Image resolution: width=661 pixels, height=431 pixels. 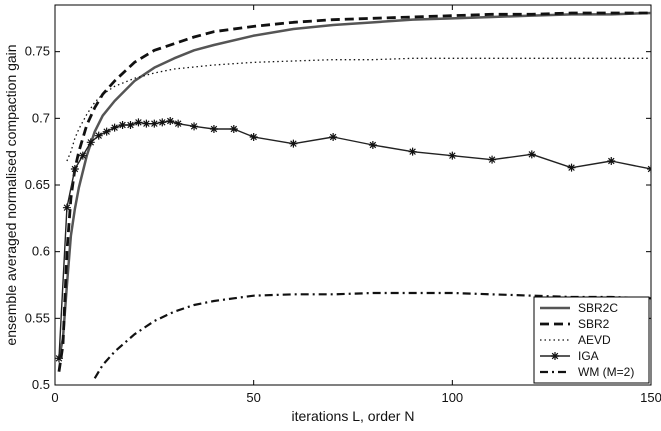 I want to click on legend-label: AEVD, so click(x=594, y=340).